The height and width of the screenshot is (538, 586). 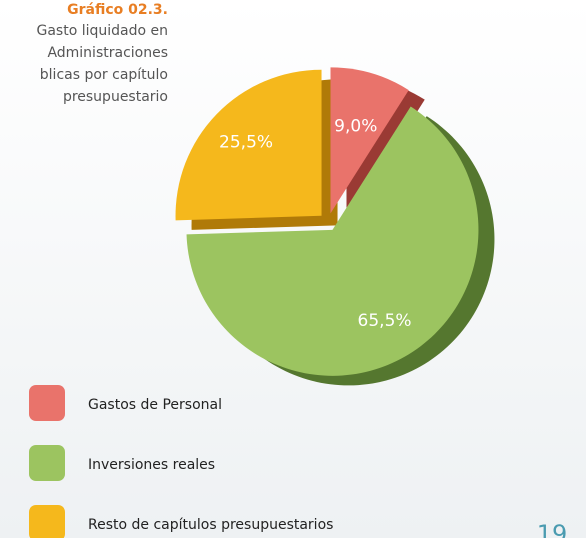 What do you see at coordinates (552, 529) in the screenshot?
I see `page-number: 19` at bounding box center [552, 529].